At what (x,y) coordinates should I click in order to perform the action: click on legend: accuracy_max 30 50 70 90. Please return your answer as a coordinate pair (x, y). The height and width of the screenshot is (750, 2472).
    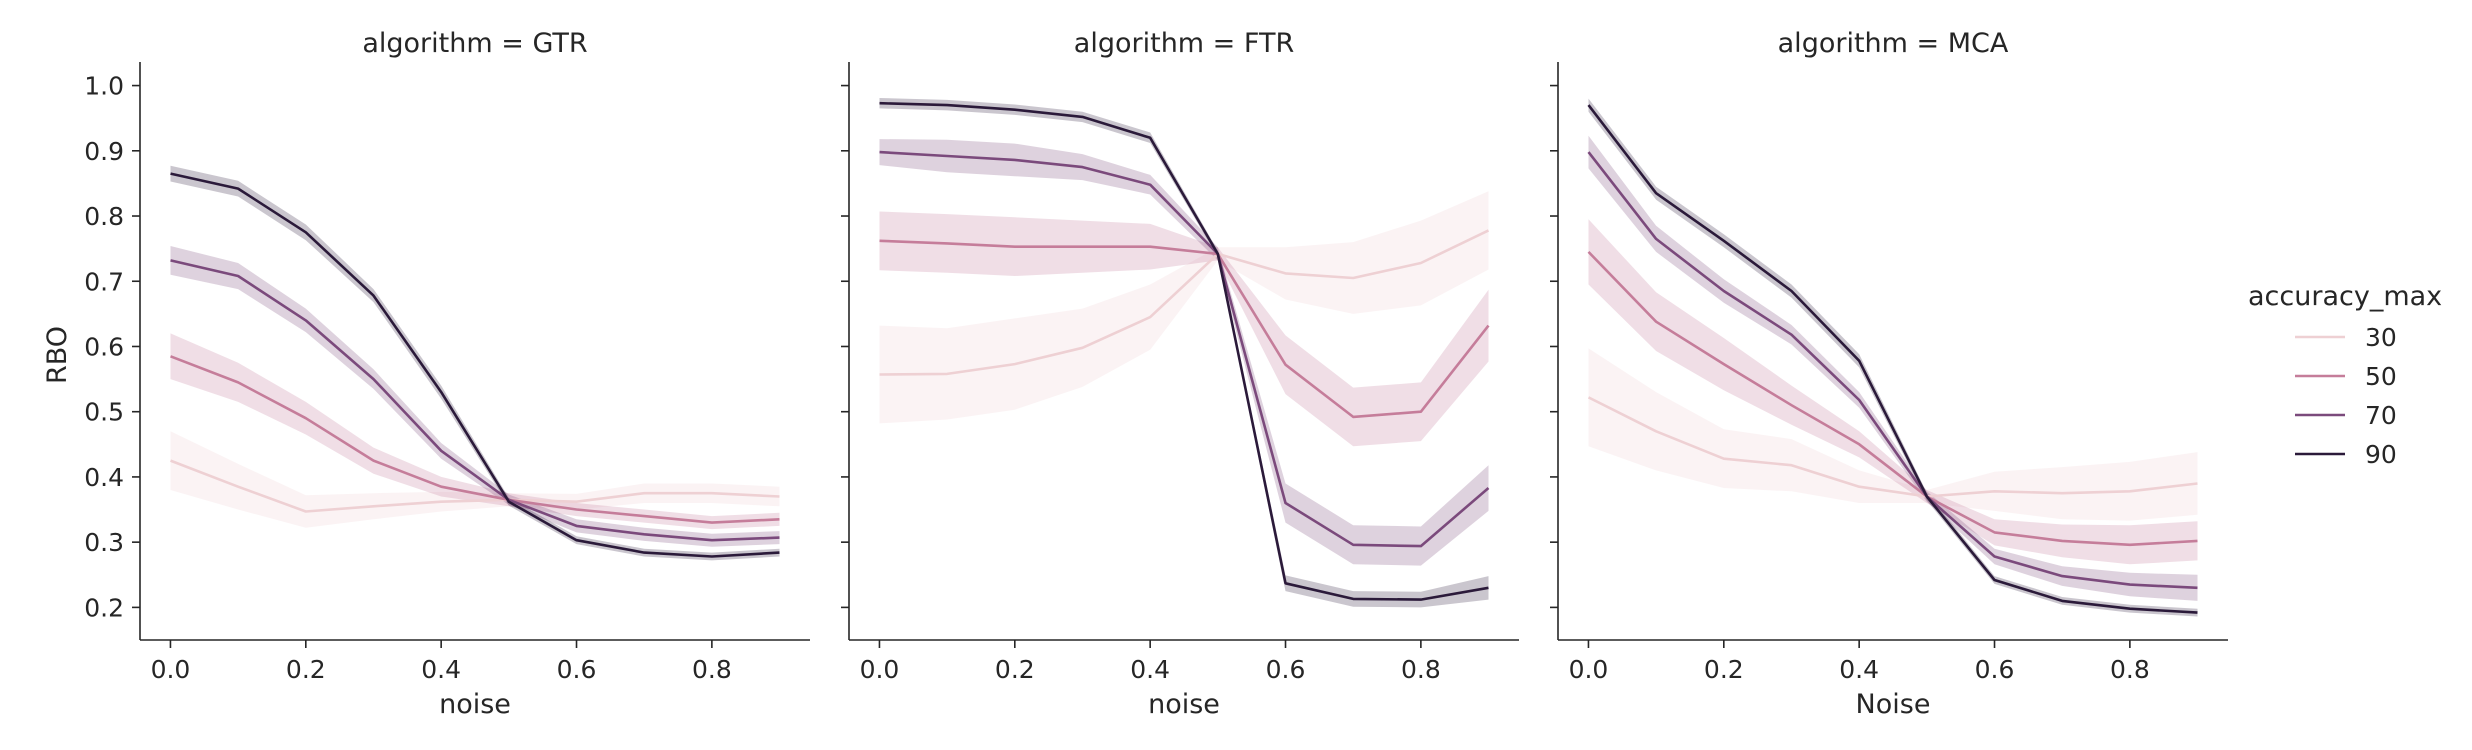
    Looking at the image, I should click on (2345, 375).